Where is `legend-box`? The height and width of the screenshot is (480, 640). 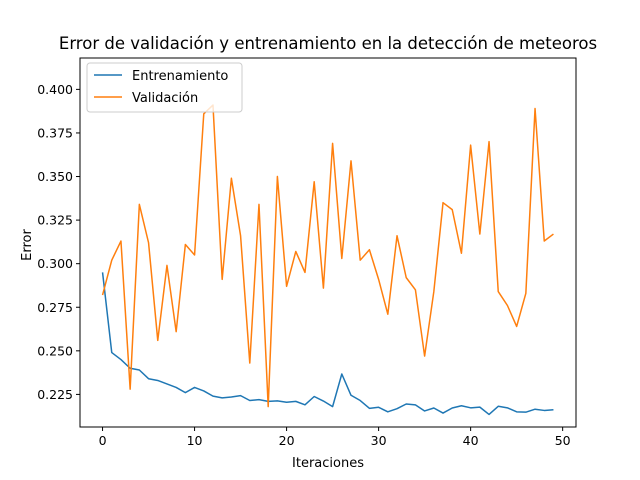
legend-box is located at coordinates (164, 87).